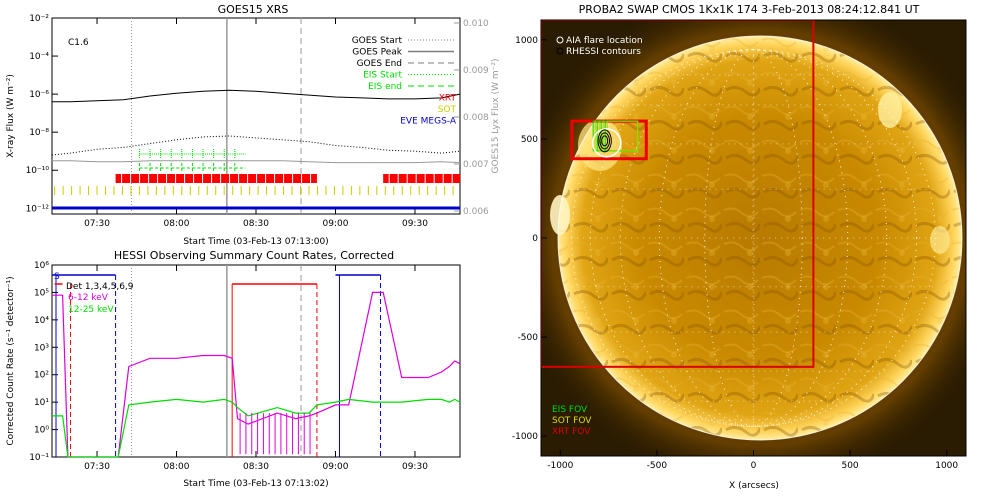 The height and width of the screenshot is (500, 1000). What do you see at coordinates (560, 466) in the screenshot?
I see `swap-x-tick-label: -1000` at bounding box center [560, 466].